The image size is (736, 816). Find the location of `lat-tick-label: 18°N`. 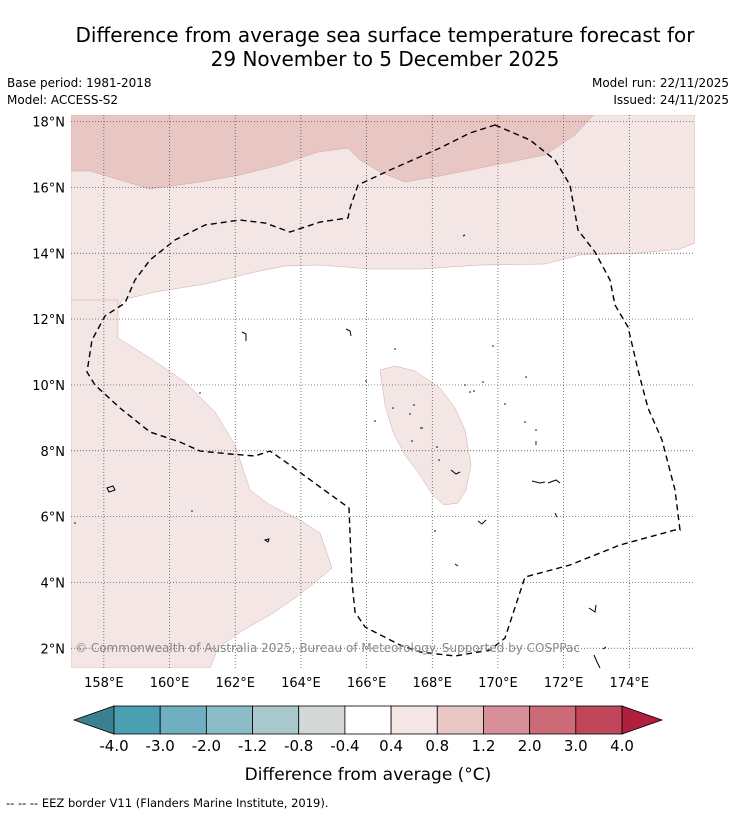

lat-tick-label: 18°N is located at coordinates (48, 123).